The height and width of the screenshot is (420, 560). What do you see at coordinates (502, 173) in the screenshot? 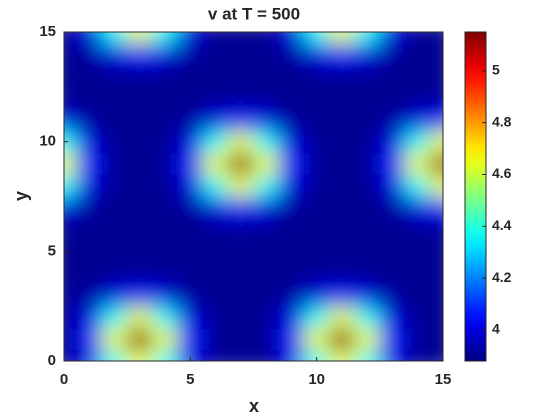
I see `colorbar-tick-label: 4.6` at bounding box center [502, 173].